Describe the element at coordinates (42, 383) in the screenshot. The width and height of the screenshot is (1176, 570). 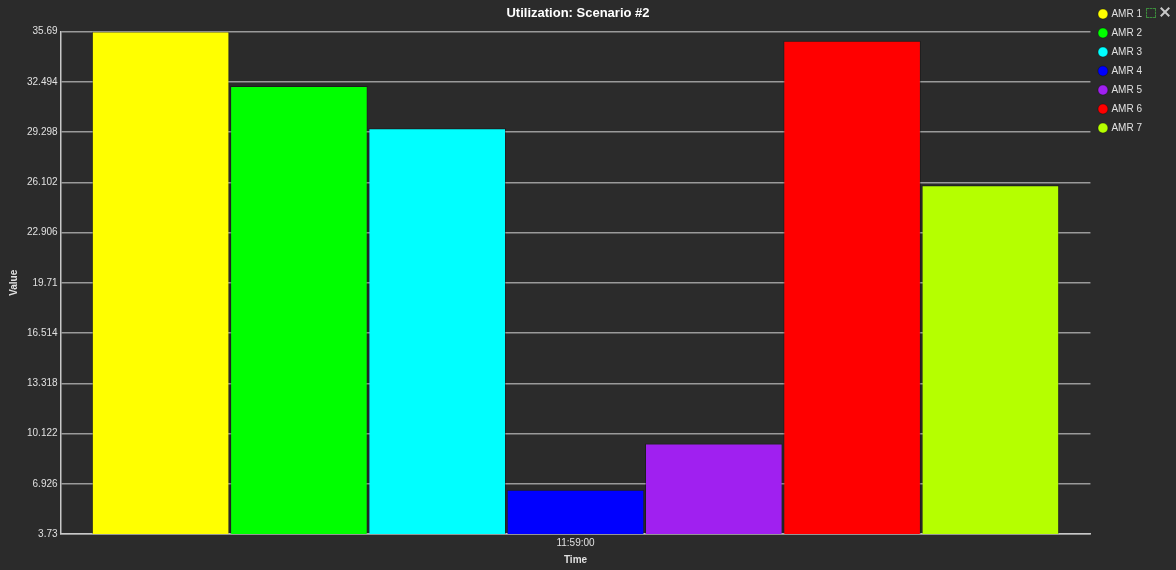
I see `y-tick-label: 13.318` at that location.